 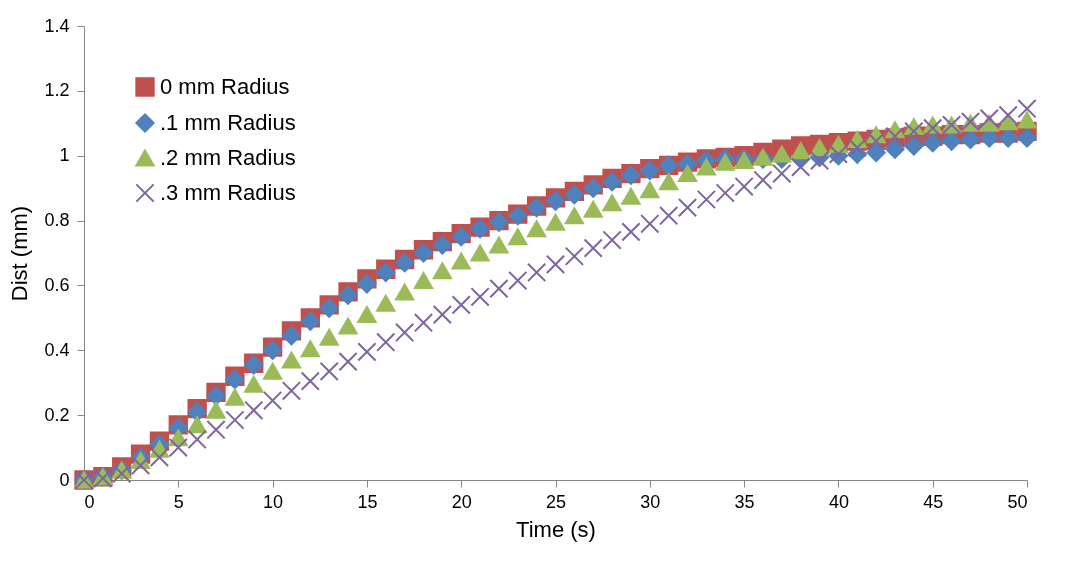 What do you see at coordinates (838, 501) in the screenshot?
I see `x-tick-label: 40` at bounding box center [838, 501].